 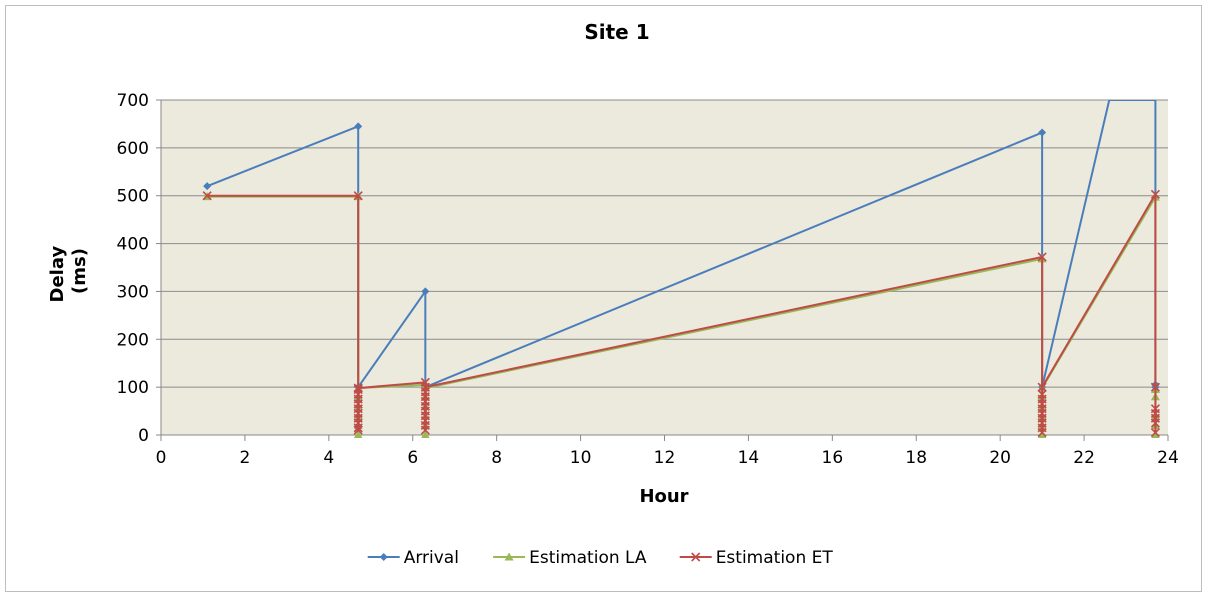 What do you see at coordinates (79, 271) in the screenshot?
I see `y-axis-title-line-2: (ms)` at bounding box center [79, 271].